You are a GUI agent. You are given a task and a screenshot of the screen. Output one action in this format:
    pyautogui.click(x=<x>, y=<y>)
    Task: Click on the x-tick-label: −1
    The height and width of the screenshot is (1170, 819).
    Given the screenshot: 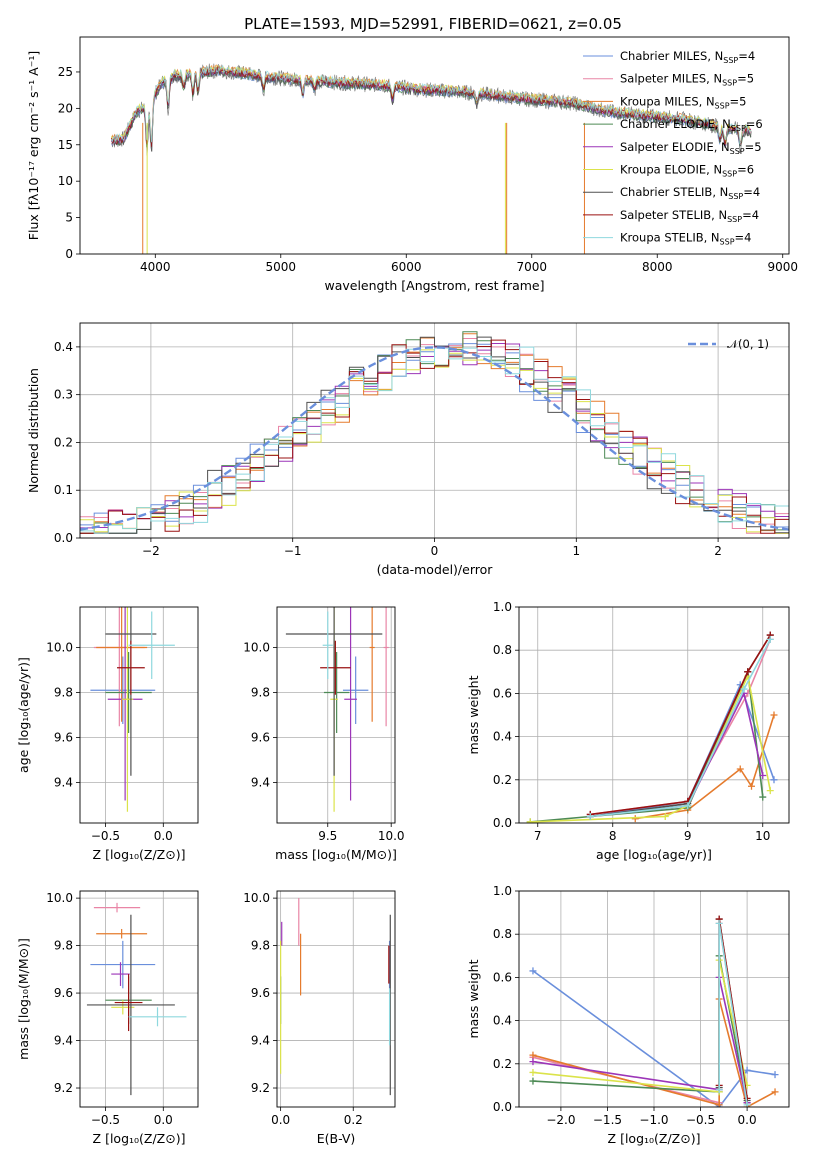 What is the action you would take?
    pyautogui.click(x=293, y=551)
    